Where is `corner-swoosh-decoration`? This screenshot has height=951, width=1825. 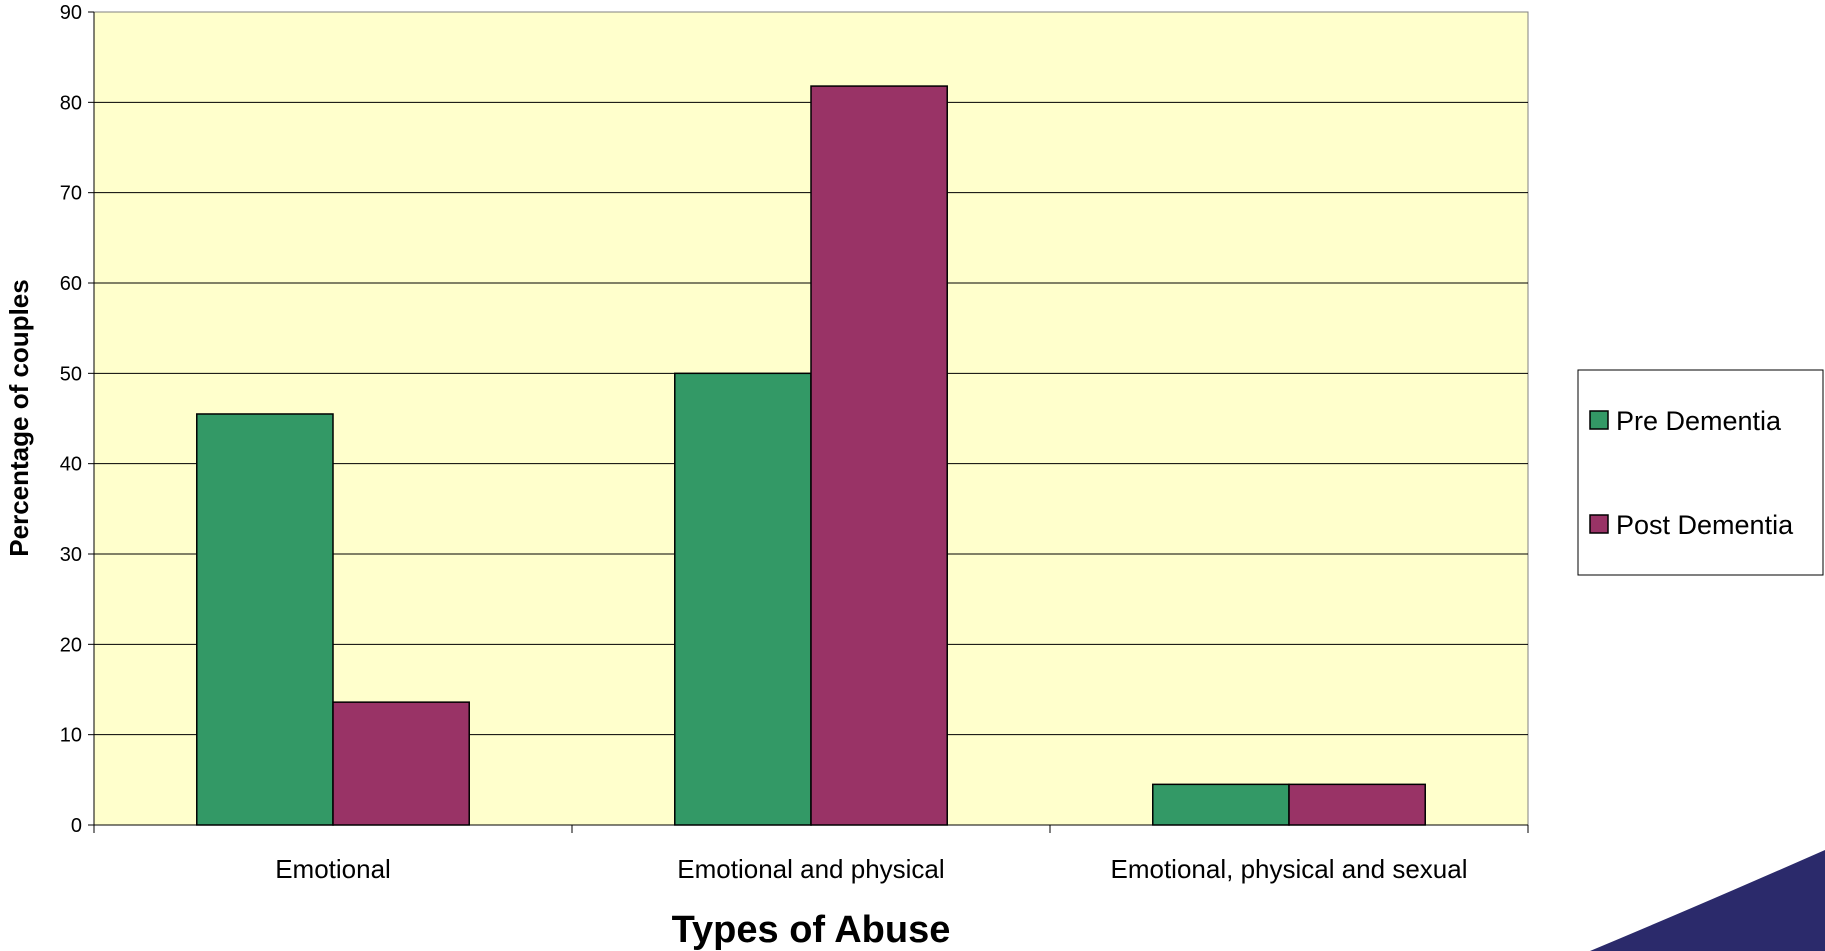 corner-swoosh-decoration is located at coordinates (1707, 900).